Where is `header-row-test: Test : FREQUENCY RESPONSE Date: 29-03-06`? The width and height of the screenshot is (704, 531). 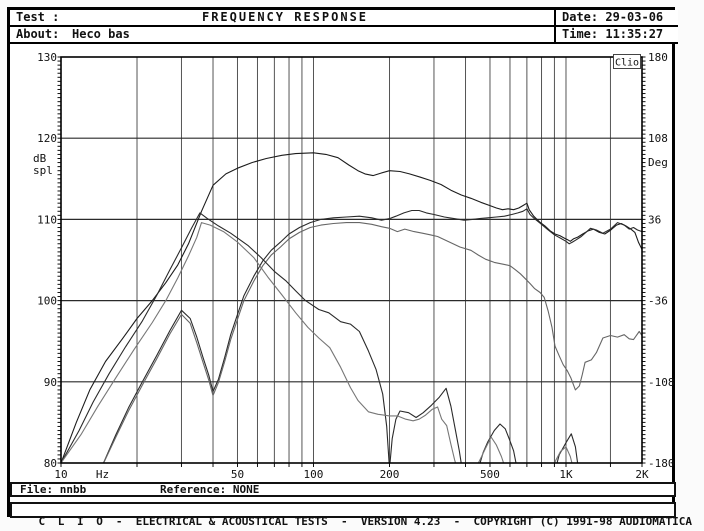
header-row-test: Test : FREQUENCY RESPONSE Date: 29-03-06 is located at coordinates (344, 18).